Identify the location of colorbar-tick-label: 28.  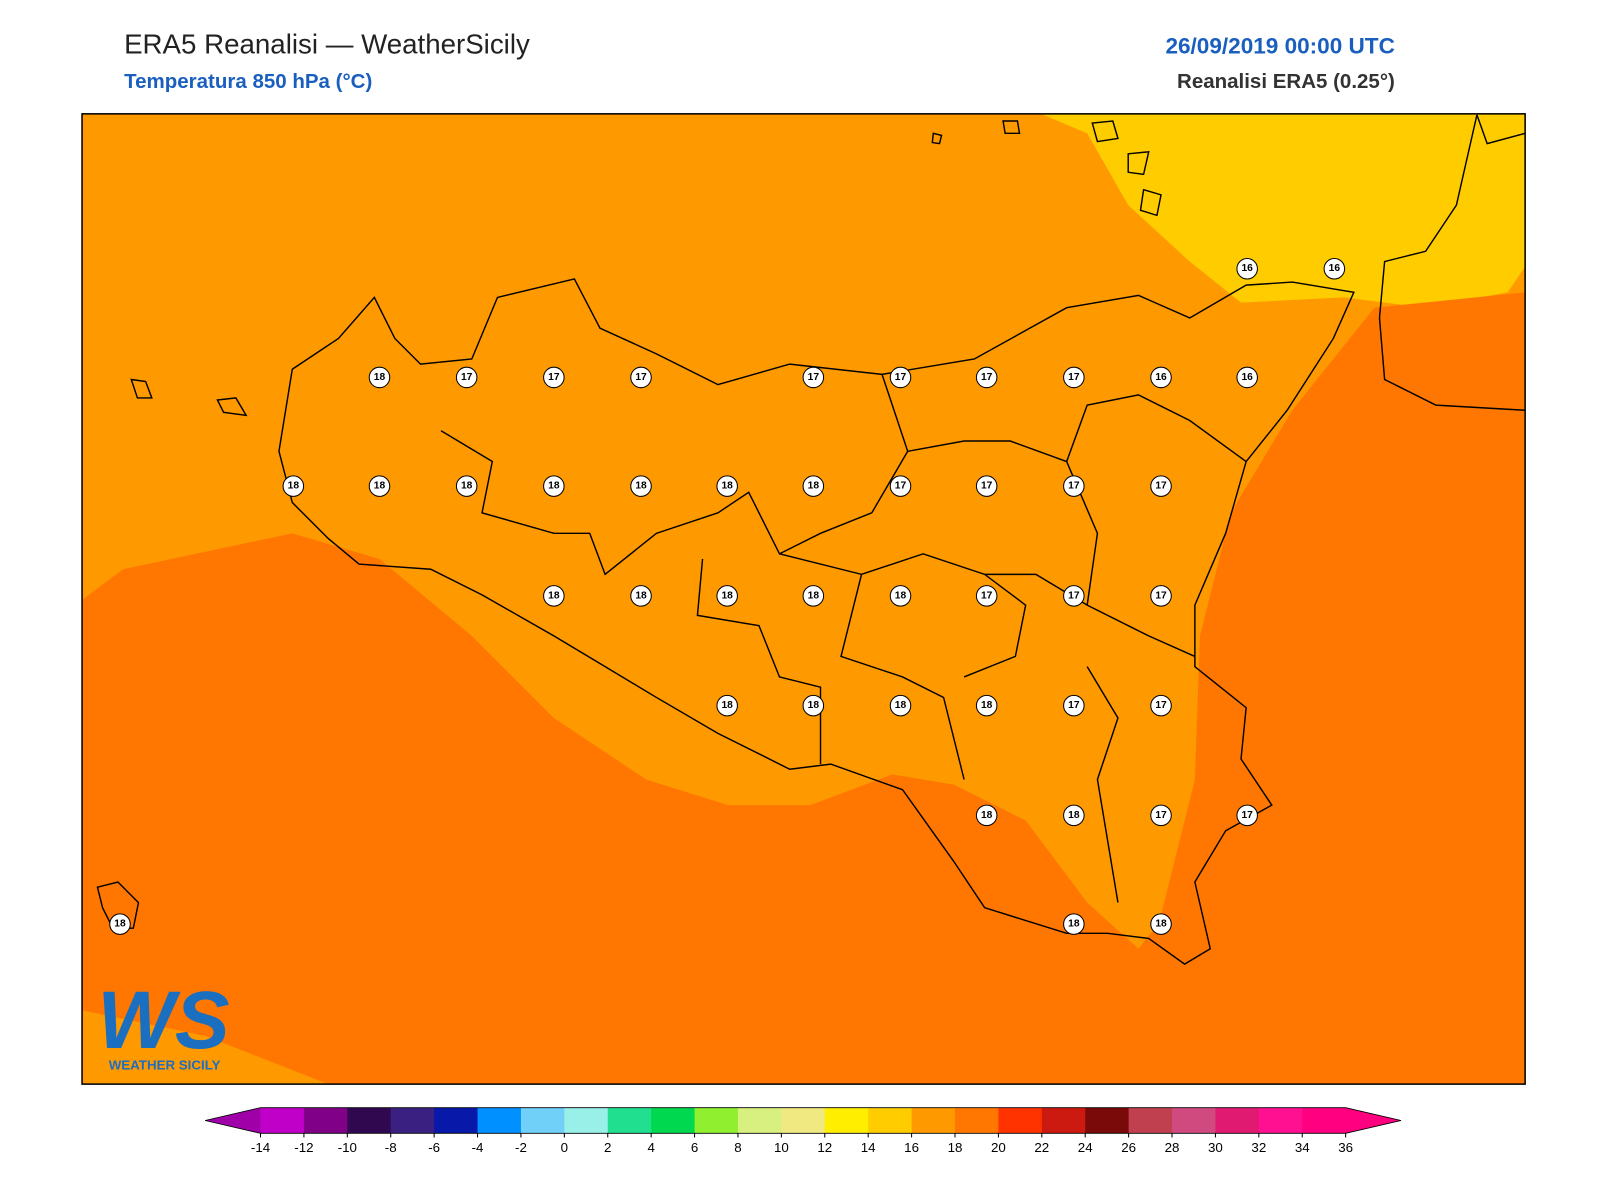
(1172, 1147).